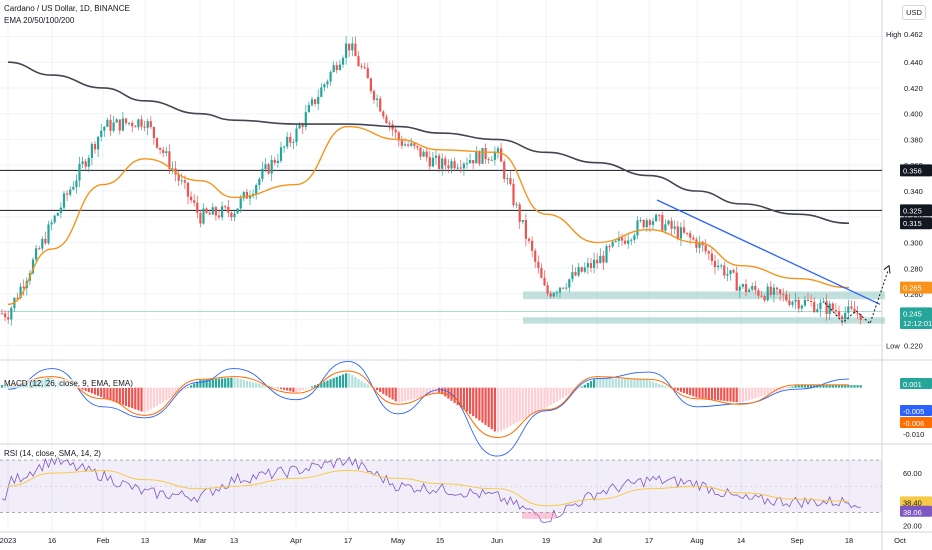 The width and height of the screenshot is (932, 550). I want to click on price-marker-value: 0.356, so click(912, 170).